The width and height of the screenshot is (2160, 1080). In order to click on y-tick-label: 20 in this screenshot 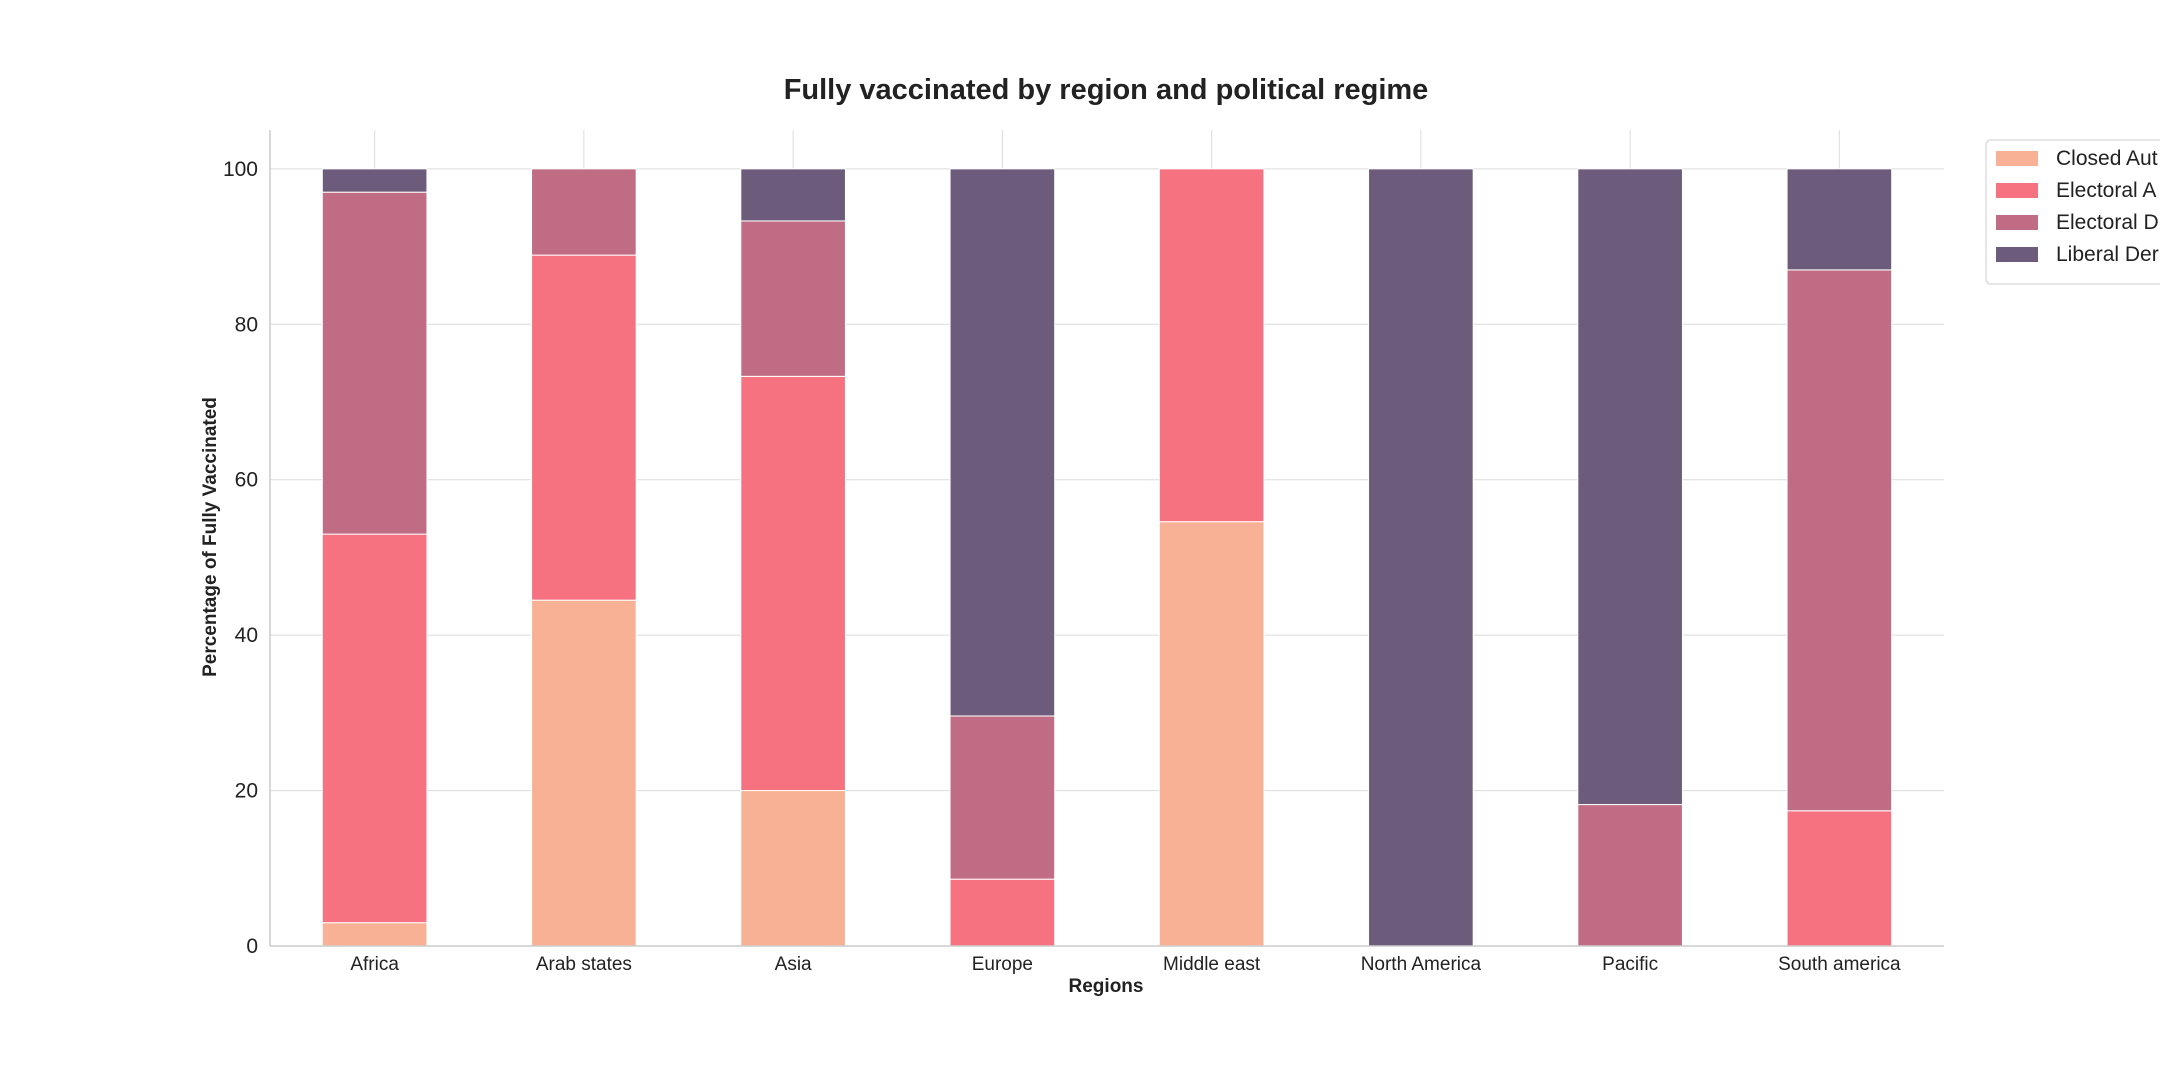, I will do `click(246, 791)`.